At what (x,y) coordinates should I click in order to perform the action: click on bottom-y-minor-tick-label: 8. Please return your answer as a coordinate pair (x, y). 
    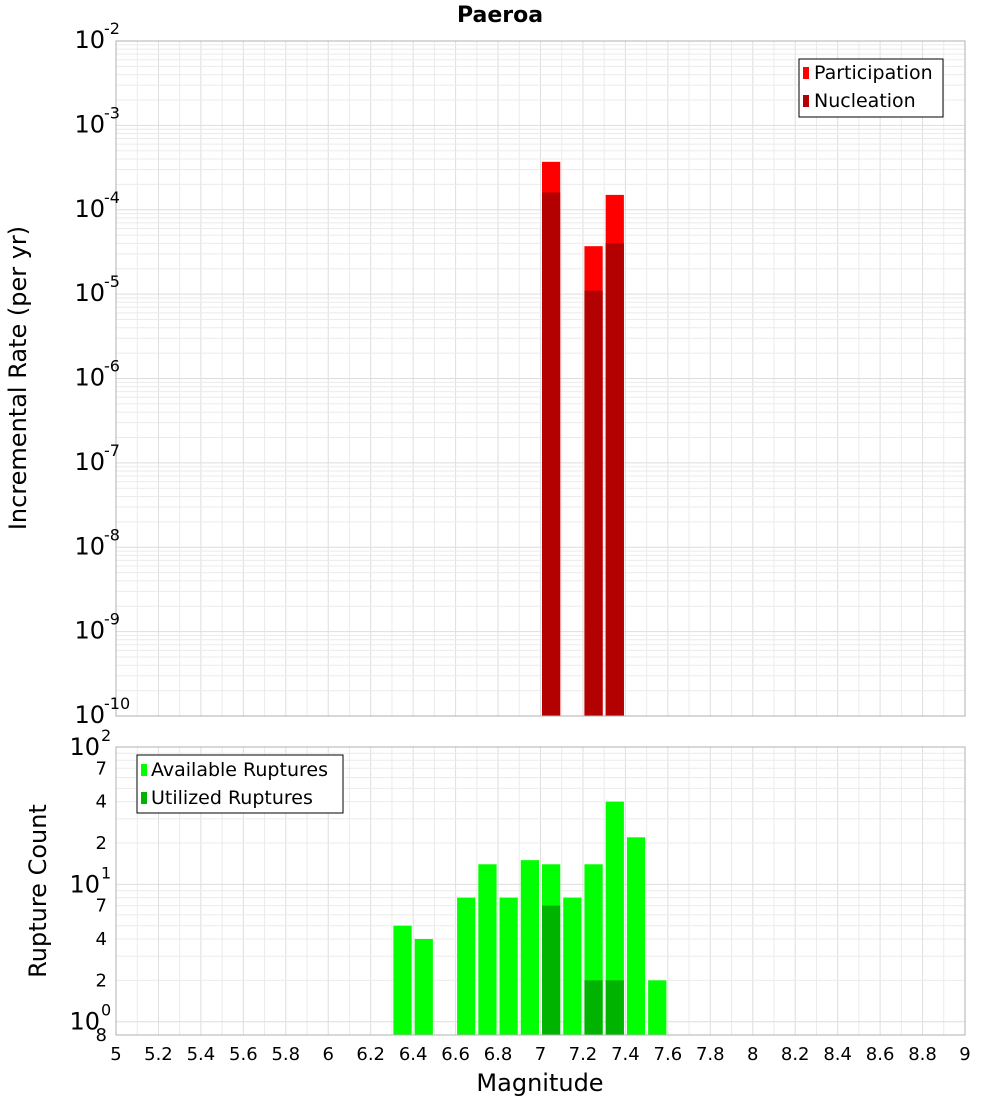
    Looking at the image, I should click on (101, 1035).